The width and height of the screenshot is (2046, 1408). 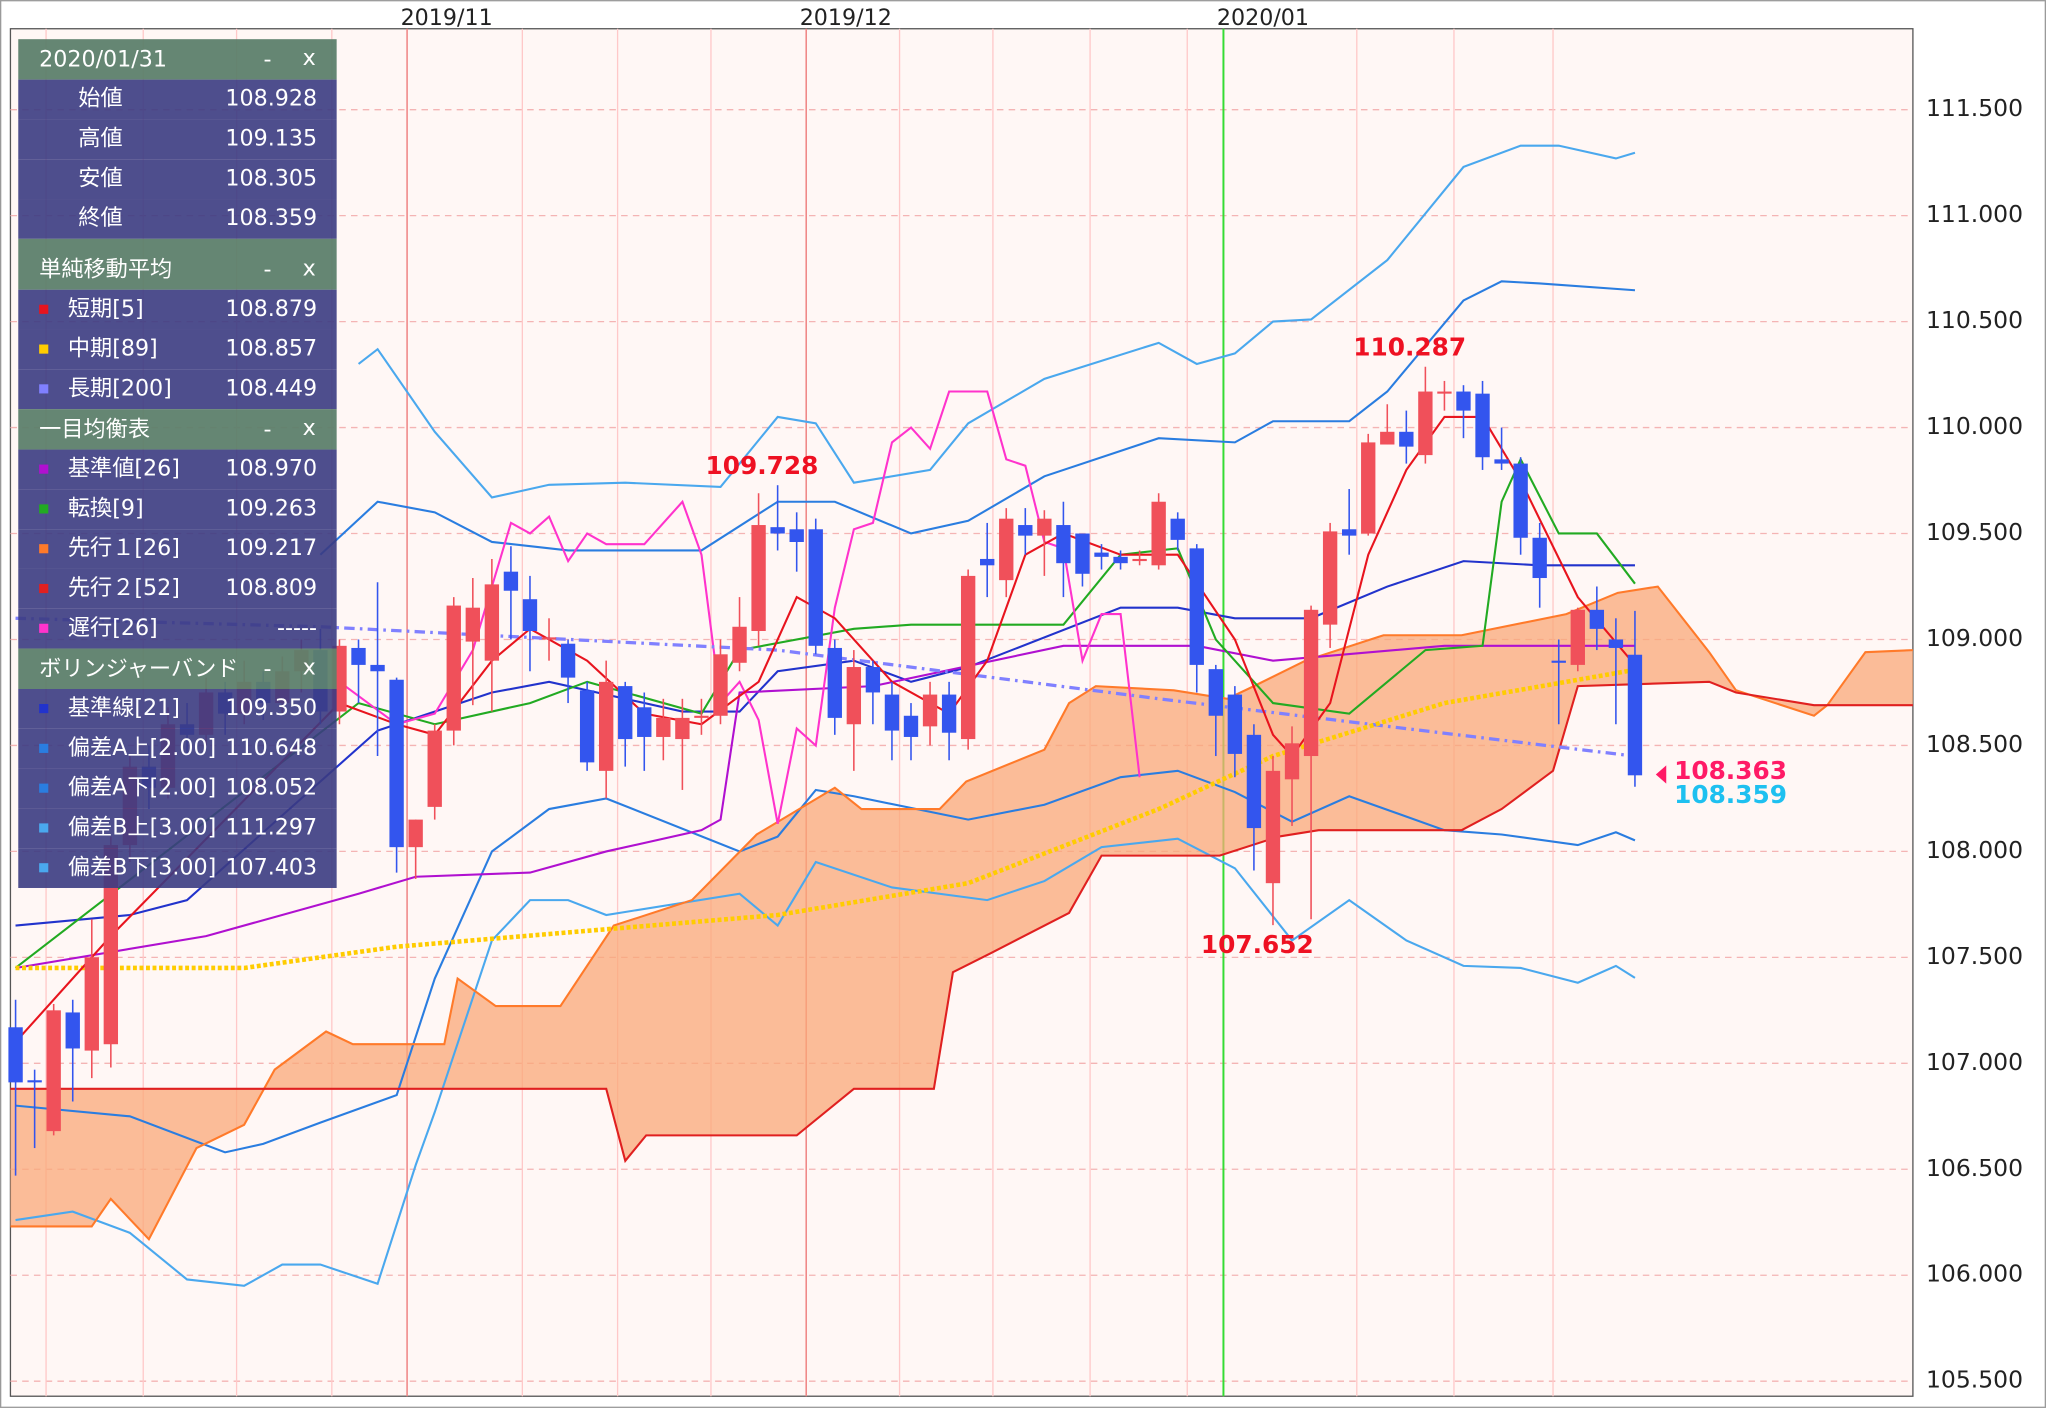 I want to click on price-annotation: 110.287, so click(x=1409, y=346).